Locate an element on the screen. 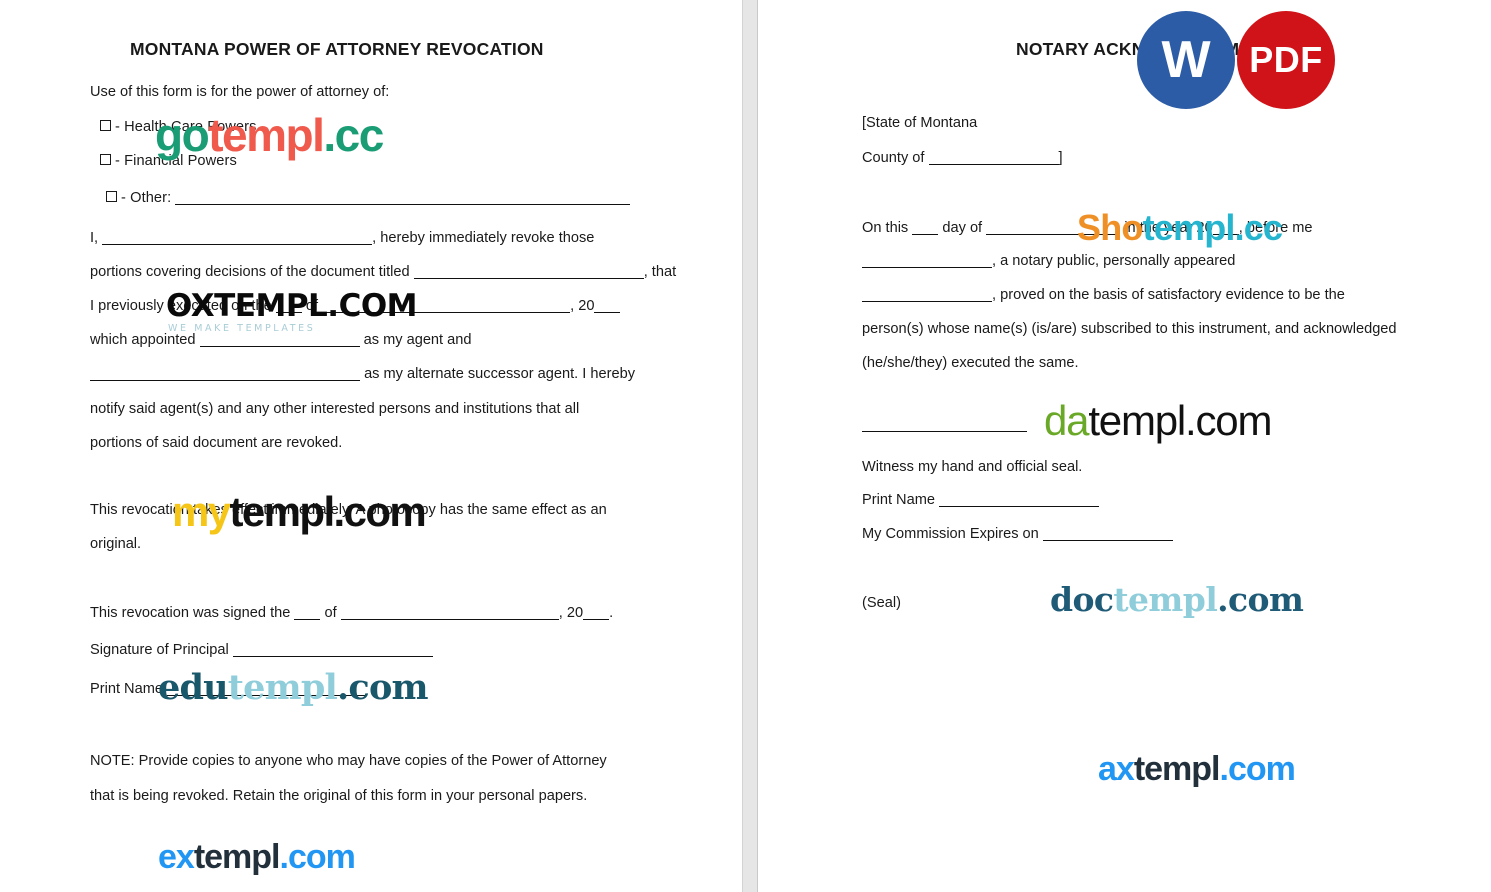  print-name-row-right: Print Name is located at coordinates (981, 500).